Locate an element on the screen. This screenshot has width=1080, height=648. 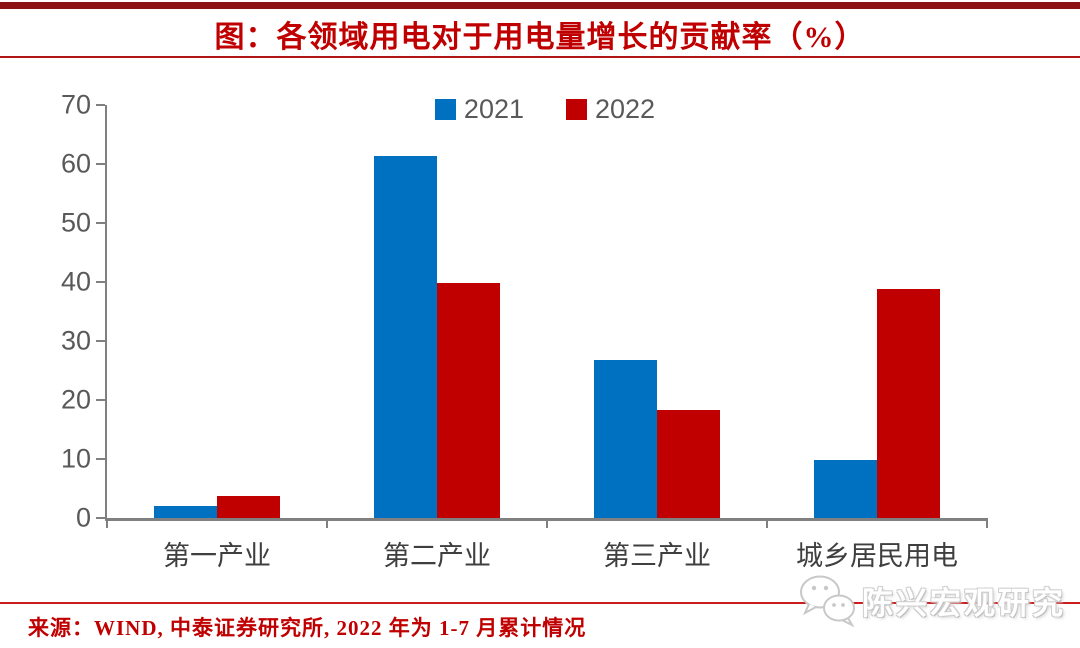
wechat-icon is located at coordinates (827, 601).